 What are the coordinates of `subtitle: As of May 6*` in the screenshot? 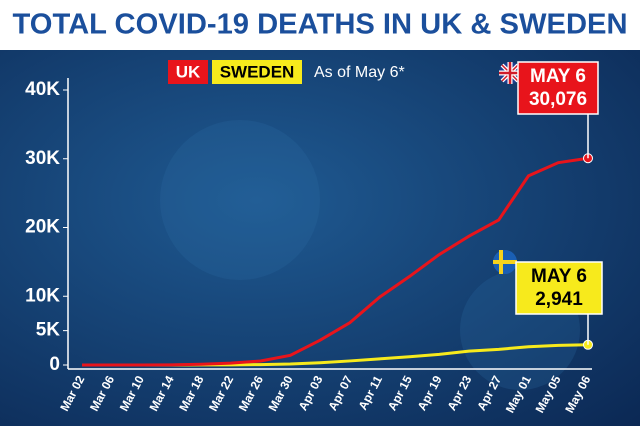 It's located at (359, 72).